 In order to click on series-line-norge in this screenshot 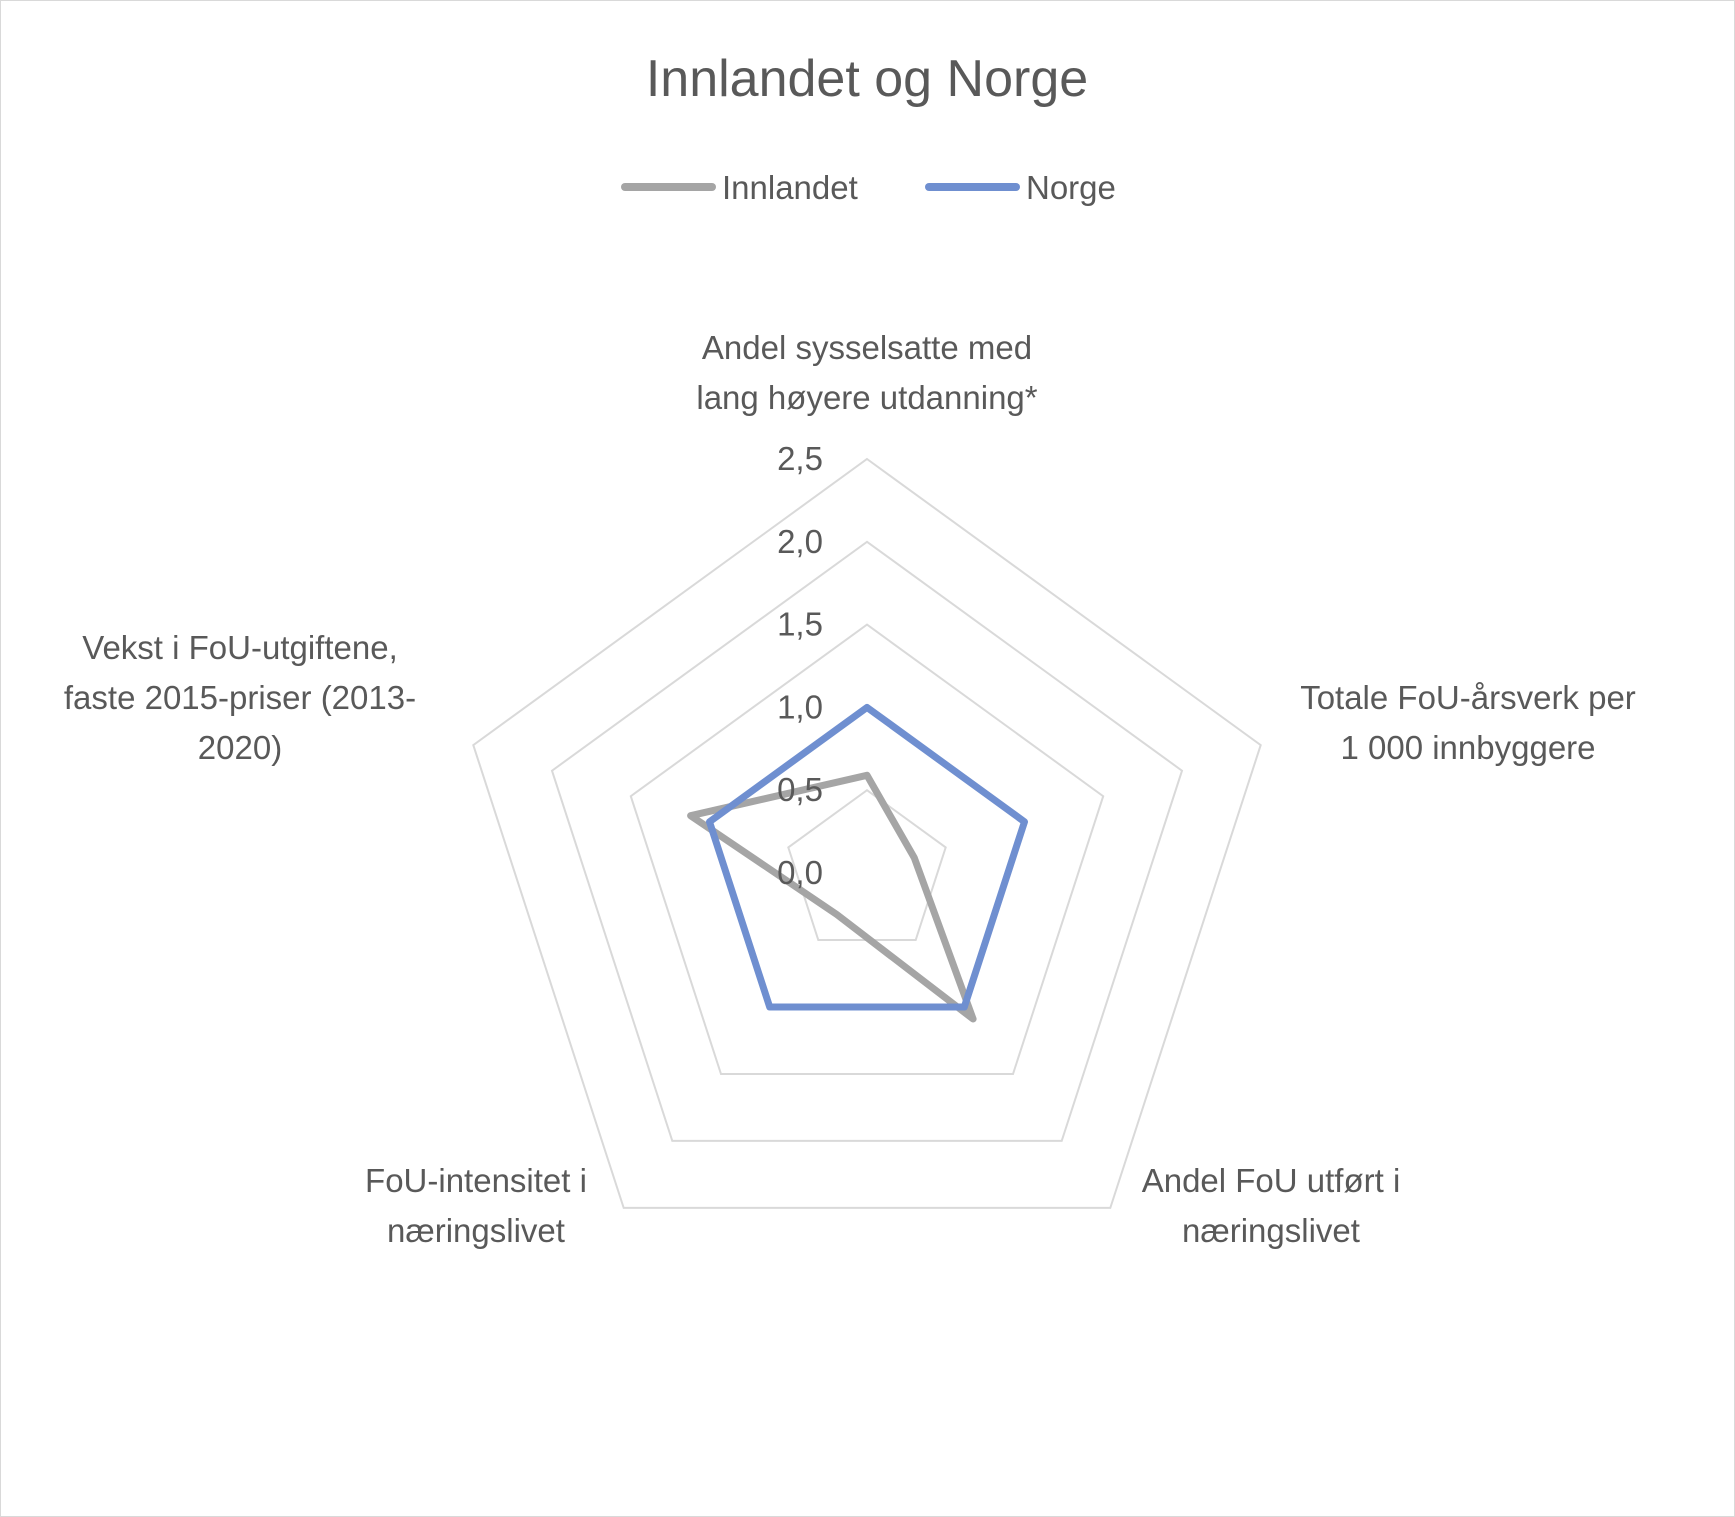, I will do `click(867, 857)`.